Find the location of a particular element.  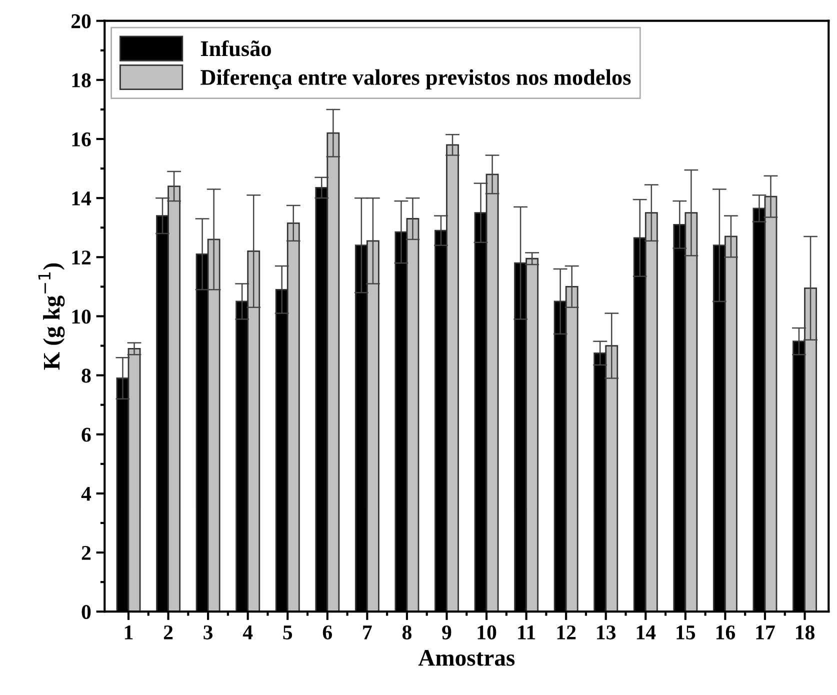

y-tick-label: 10 is located at coordinates (81, 317).